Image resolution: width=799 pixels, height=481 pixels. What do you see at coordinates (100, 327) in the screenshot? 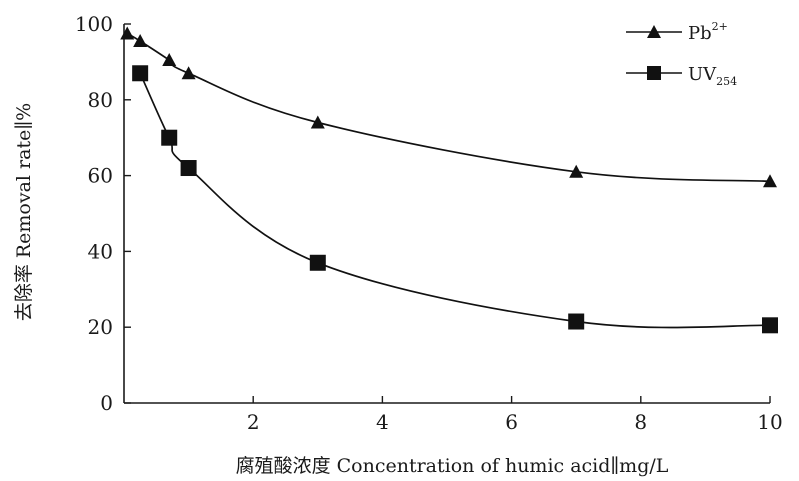
I see `y-tick-label: 20` at bounding box center [100, 327].